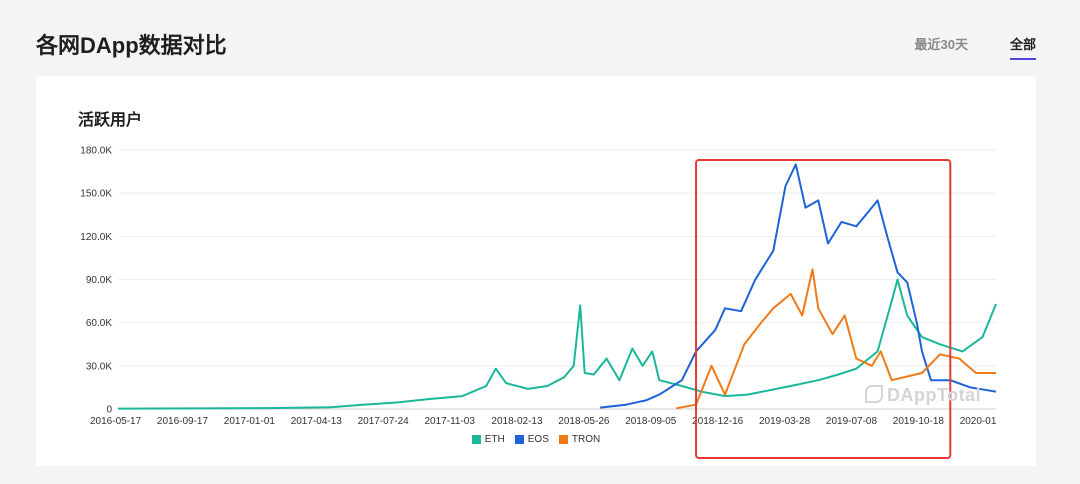  I want to click on x-tick-label: 2017-11-03, so click(450, 421).